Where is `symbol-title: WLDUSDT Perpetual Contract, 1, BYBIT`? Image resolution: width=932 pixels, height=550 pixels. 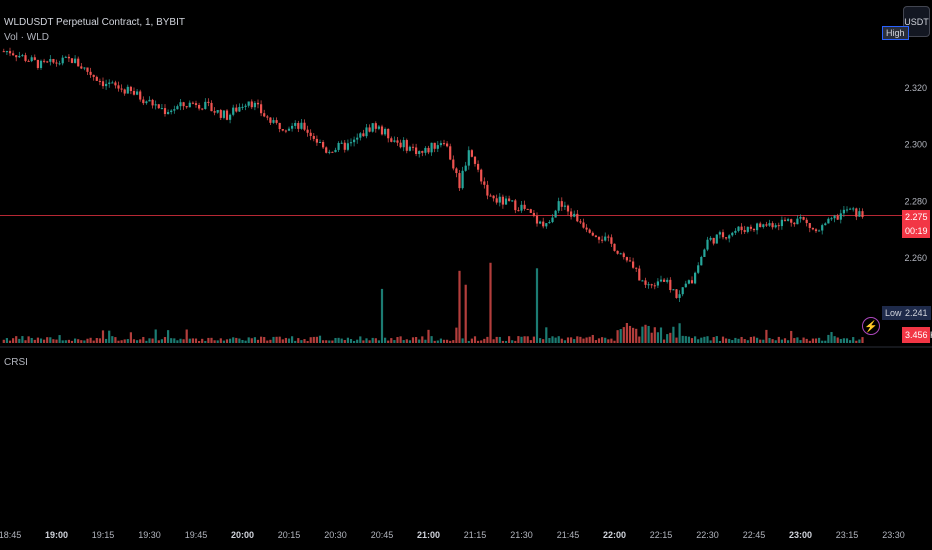 symbol-title: WLDUSDT Perpetual Contract, 1, BYBIT is located at coordinates (94, 22).